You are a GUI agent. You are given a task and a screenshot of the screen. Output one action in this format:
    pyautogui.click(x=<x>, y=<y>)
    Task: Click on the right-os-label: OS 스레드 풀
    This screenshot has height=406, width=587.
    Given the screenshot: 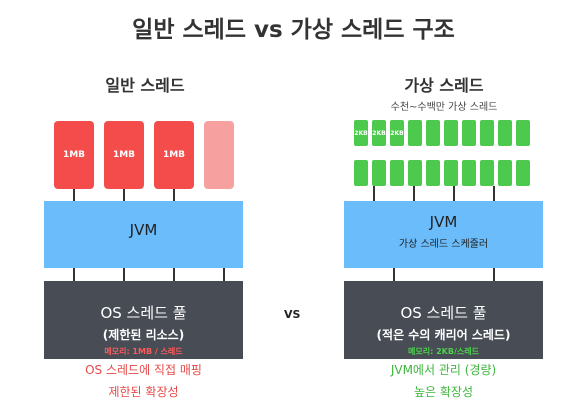 What is the action you would take?
    pyautogui.click(x=443, y=313)
    